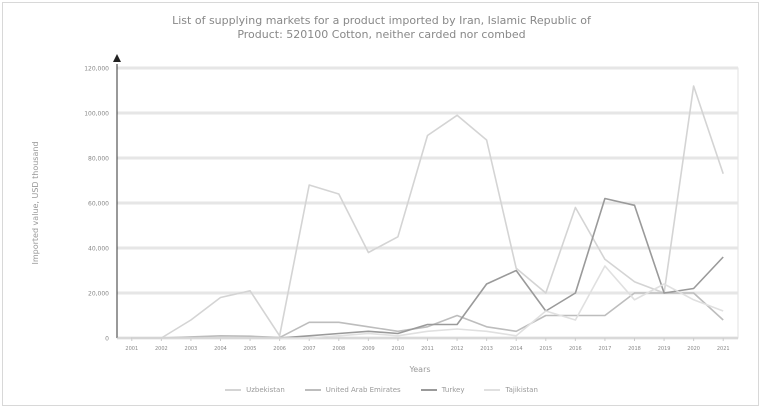  What do you see at coordinates (98, 159) in the screenshot?
I see `y-tick-label: 80,000` at bounding box center [98, 159].